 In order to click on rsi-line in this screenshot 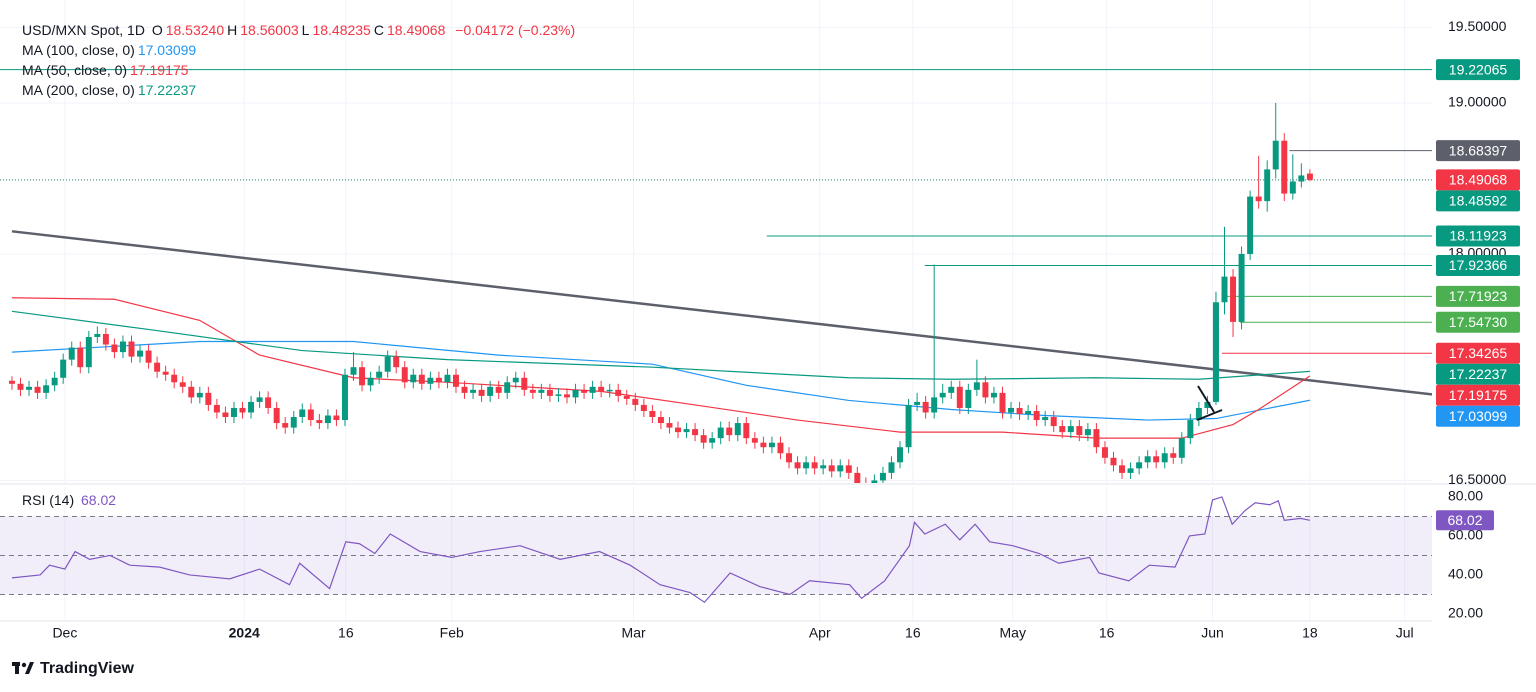, I will do `click(661, 550)`.